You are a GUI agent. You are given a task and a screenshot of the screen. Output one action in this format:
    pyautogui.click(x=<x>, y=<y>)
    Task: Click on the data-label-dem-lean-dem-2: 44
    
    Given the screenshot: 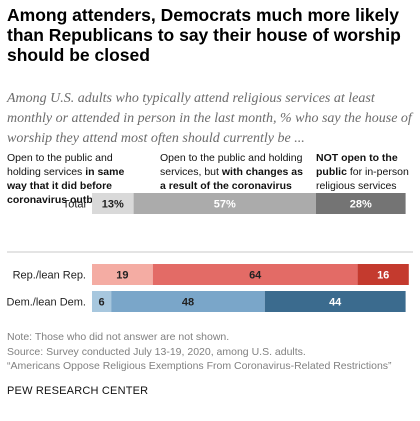 What is the action you would take?
    pyautogui.click(x=335, y=303)
    